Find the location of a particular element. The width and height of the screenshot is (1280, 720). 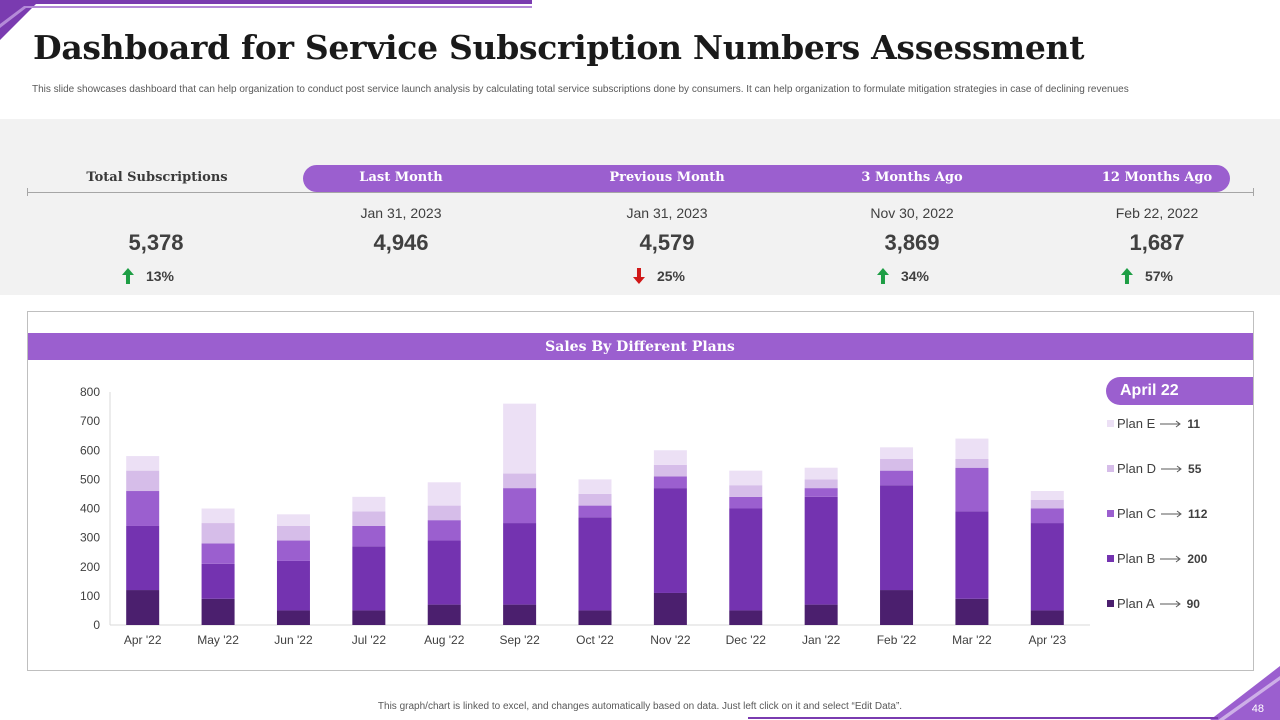

kpi-twelve-months-change: 57% is located at coordinates (1147, 276).